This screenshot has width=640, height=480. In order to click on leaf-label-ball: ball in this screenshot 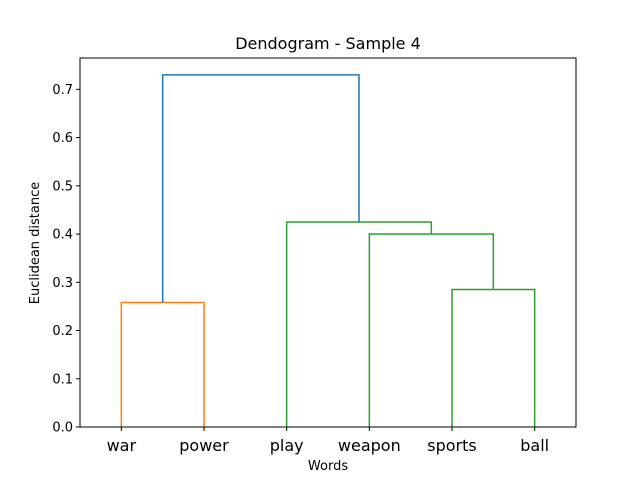, I will do `click(534, 445)`.